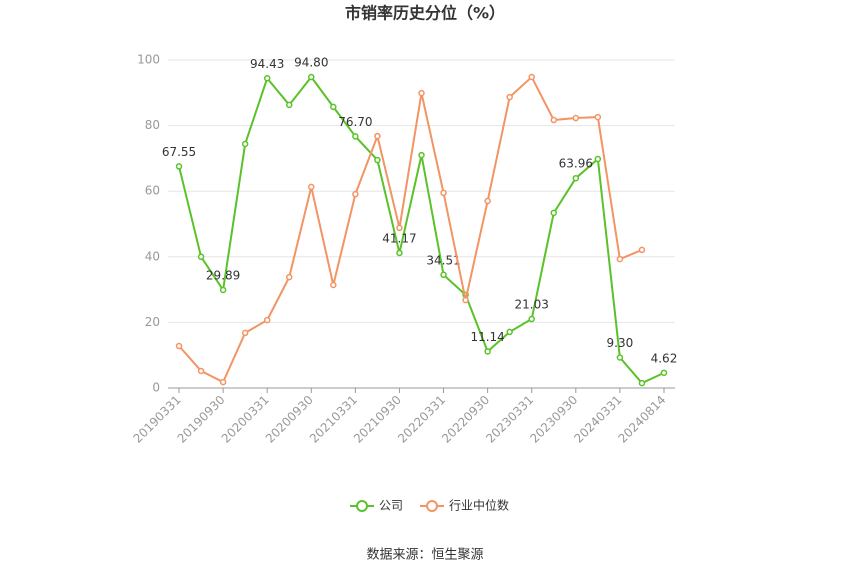  Describe the element at coordinates (355, 122) in the screenshot. I see `data-label: 76.70` at that location.